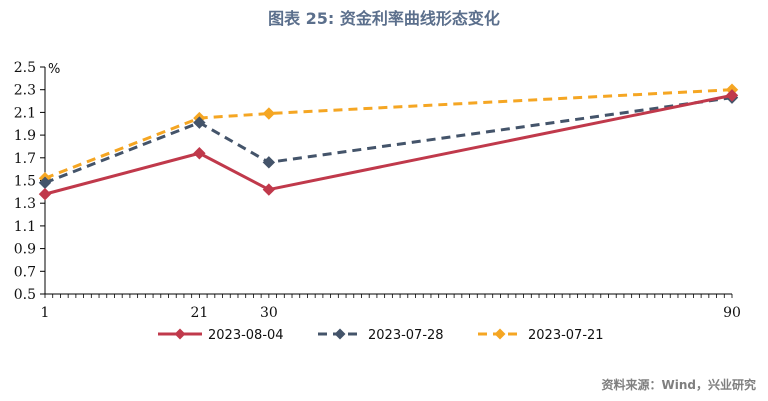 This screenshot has width=768, height=401. What do you see at coordinates (25, 113) in the screenshot?
I see `y-tick-label: 2.1` at bounding box center [25, 113].